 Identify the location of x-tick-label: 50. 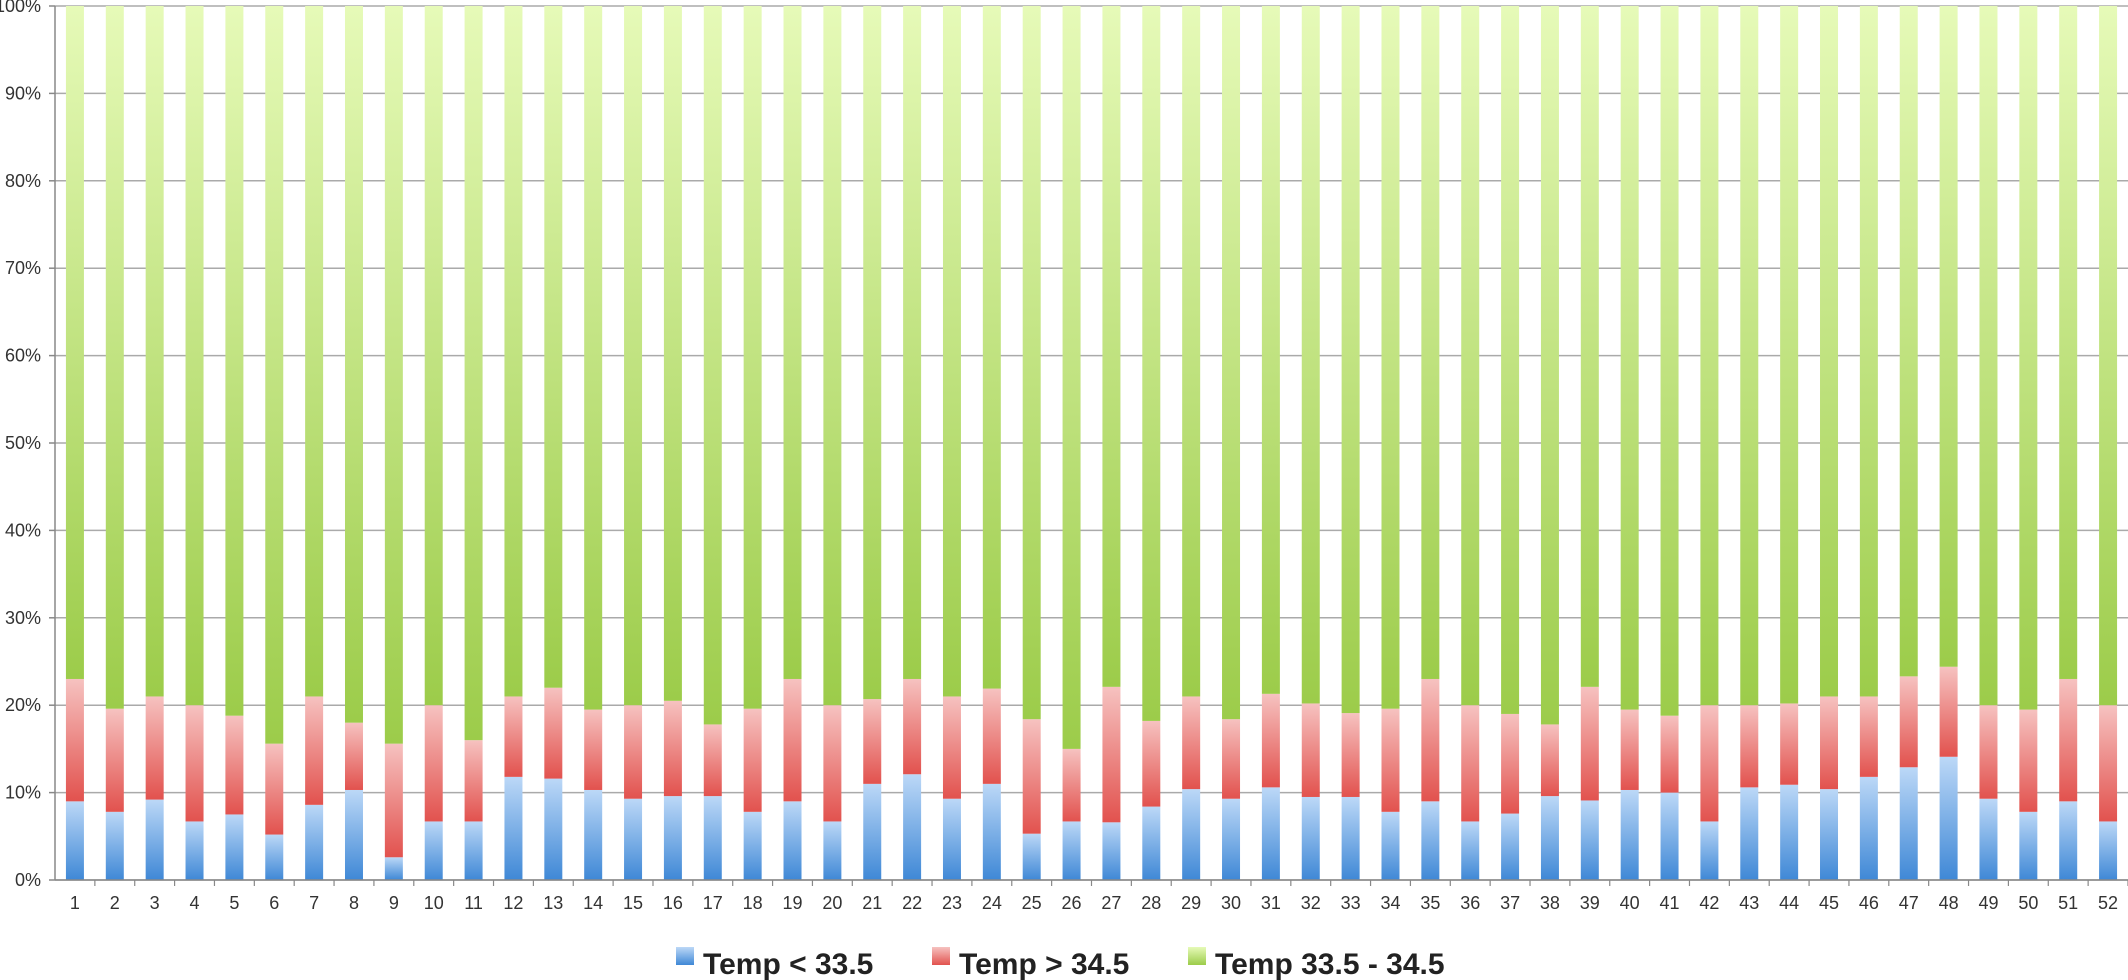
(2028, 903).